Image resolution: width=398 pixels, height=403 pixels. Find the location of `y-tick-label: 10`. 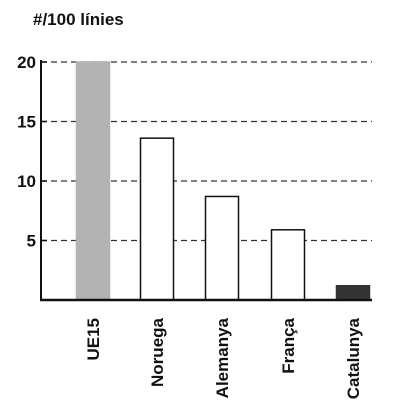

y-tick-label: 10 is located at coordinates (26, 181).